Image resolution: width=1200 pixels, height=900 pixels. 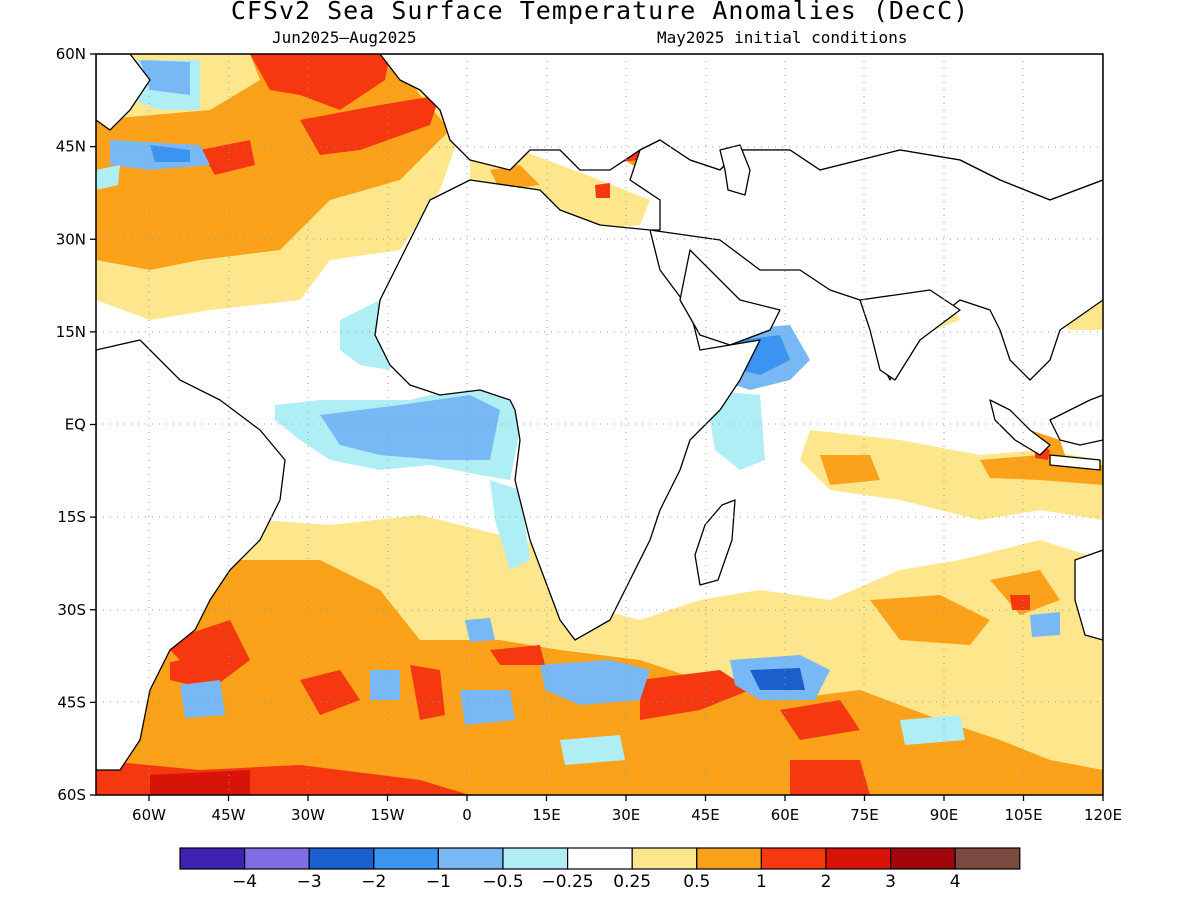 What do you see at coordinates (71, 517) in the screenshot?
I see `lat-tick-label: 15S` at bounding box center [71, 517].